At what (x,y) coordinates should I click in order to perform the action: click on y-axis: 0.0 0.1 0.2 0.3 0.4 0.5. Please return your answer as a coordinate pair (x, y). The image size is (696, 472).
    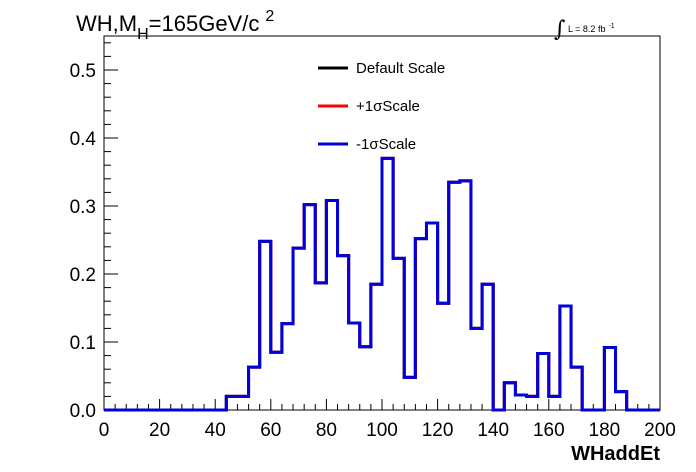
    Looking at the image, I should click on (94, 232).